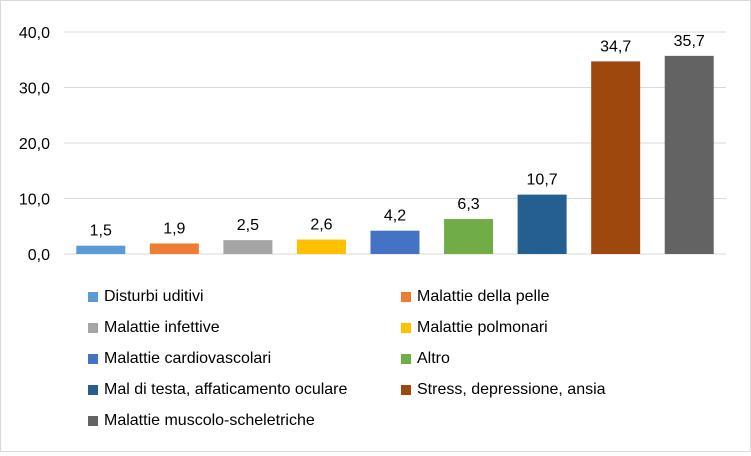 This screenshot has height=456, width=751. Describe the element at coordinates (34, 89) in the screenshot. I see `y-tick-label: 30,0` at that location.